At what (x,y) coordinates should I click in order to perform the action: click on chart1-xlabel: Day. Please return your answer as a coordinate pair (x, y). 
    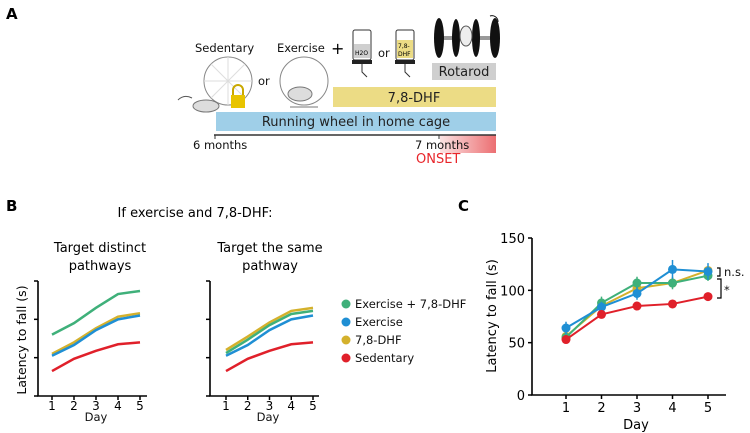
    Looking at the image, I should click on (96, 417).